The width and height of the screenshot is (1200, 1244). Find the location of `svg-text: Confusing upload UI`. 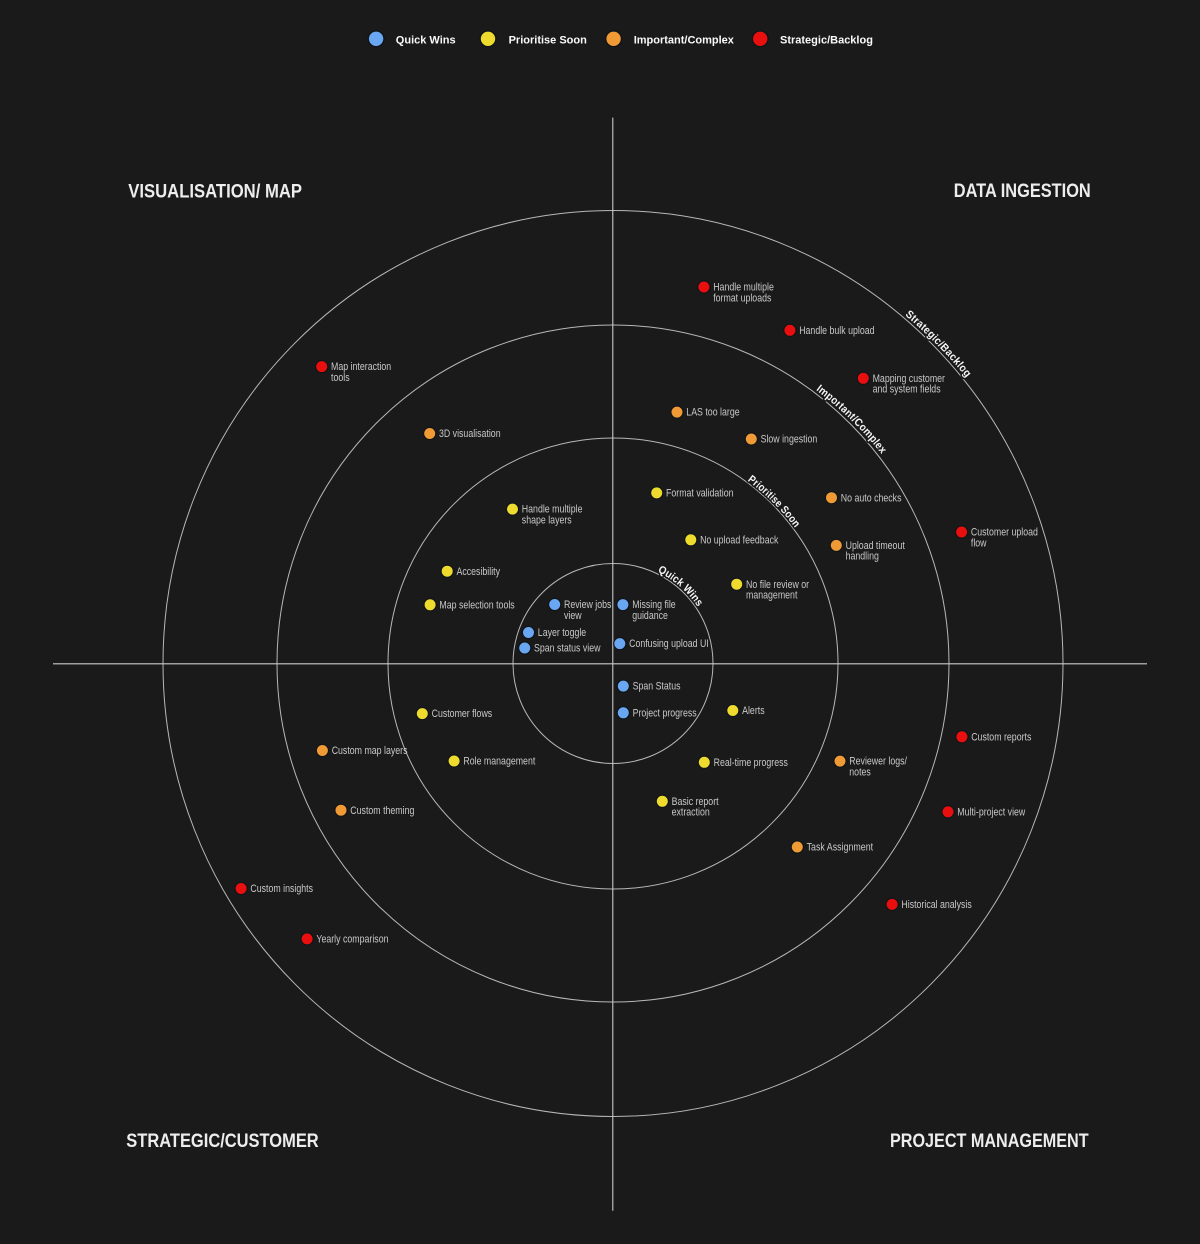

svg-text: Confusing upload UI is located at coordinates (669, 644).